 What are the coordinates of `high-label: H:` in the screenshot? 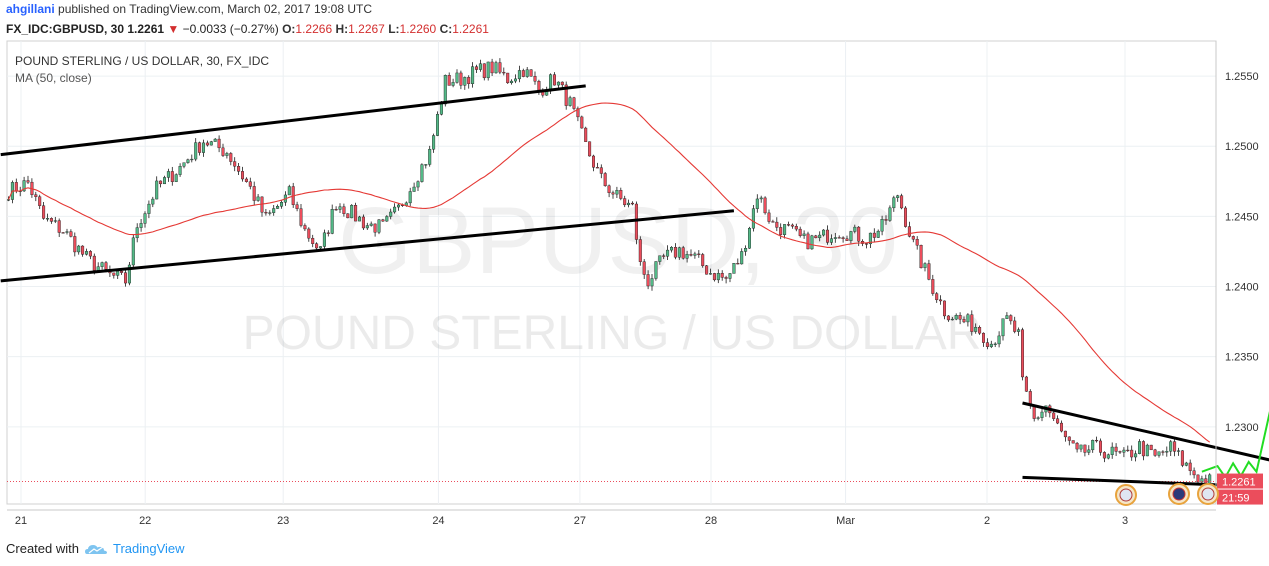 It's located at (342, 29).